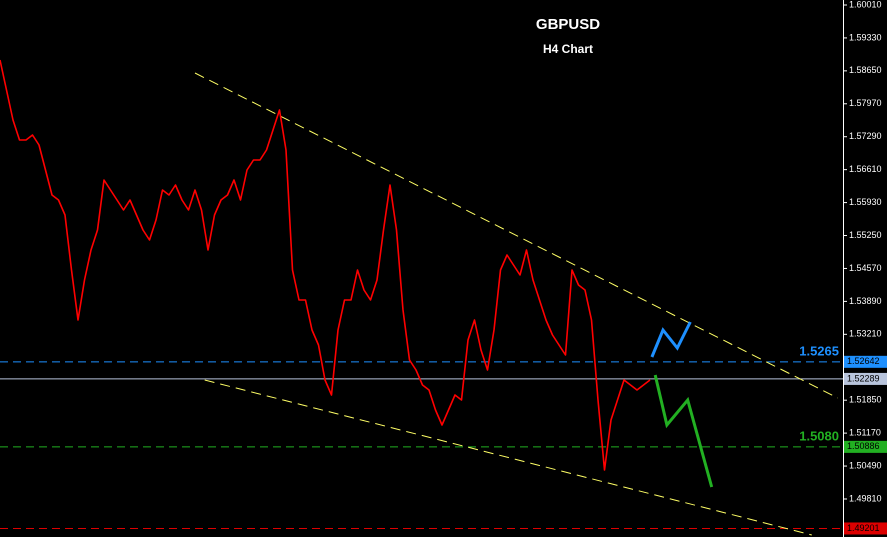  I want to click on price-label: 1.52289, so click(863, 378).